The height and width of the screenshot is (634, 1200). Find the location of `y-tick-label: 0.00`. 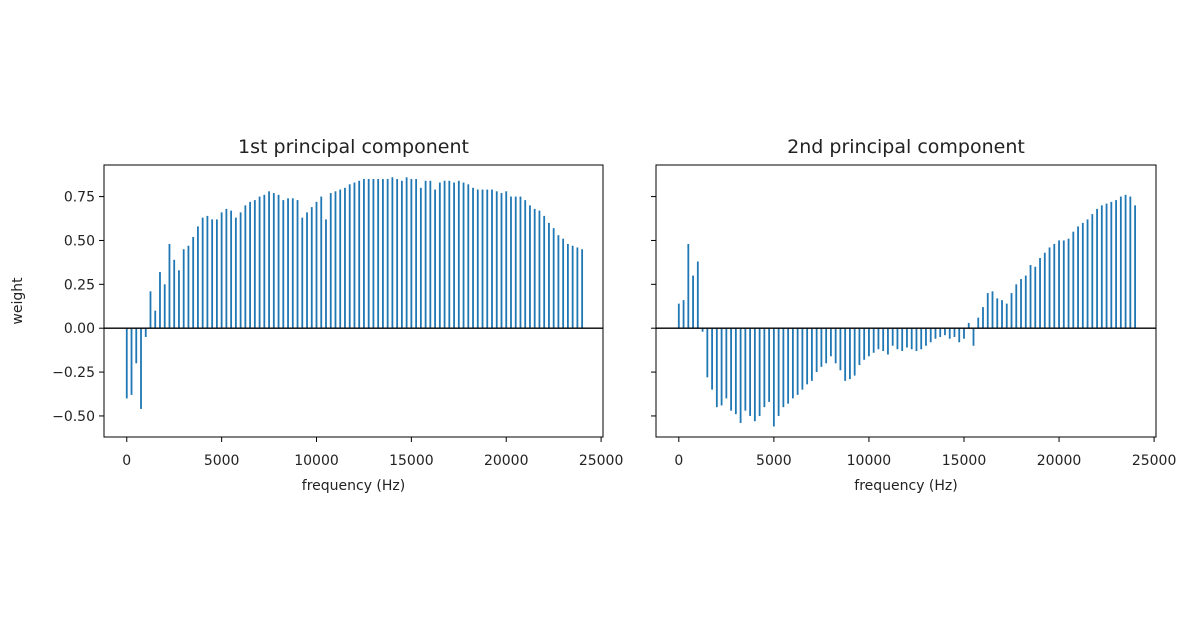

y-tick-label: 0.00 is located at coordinates (79, 329).